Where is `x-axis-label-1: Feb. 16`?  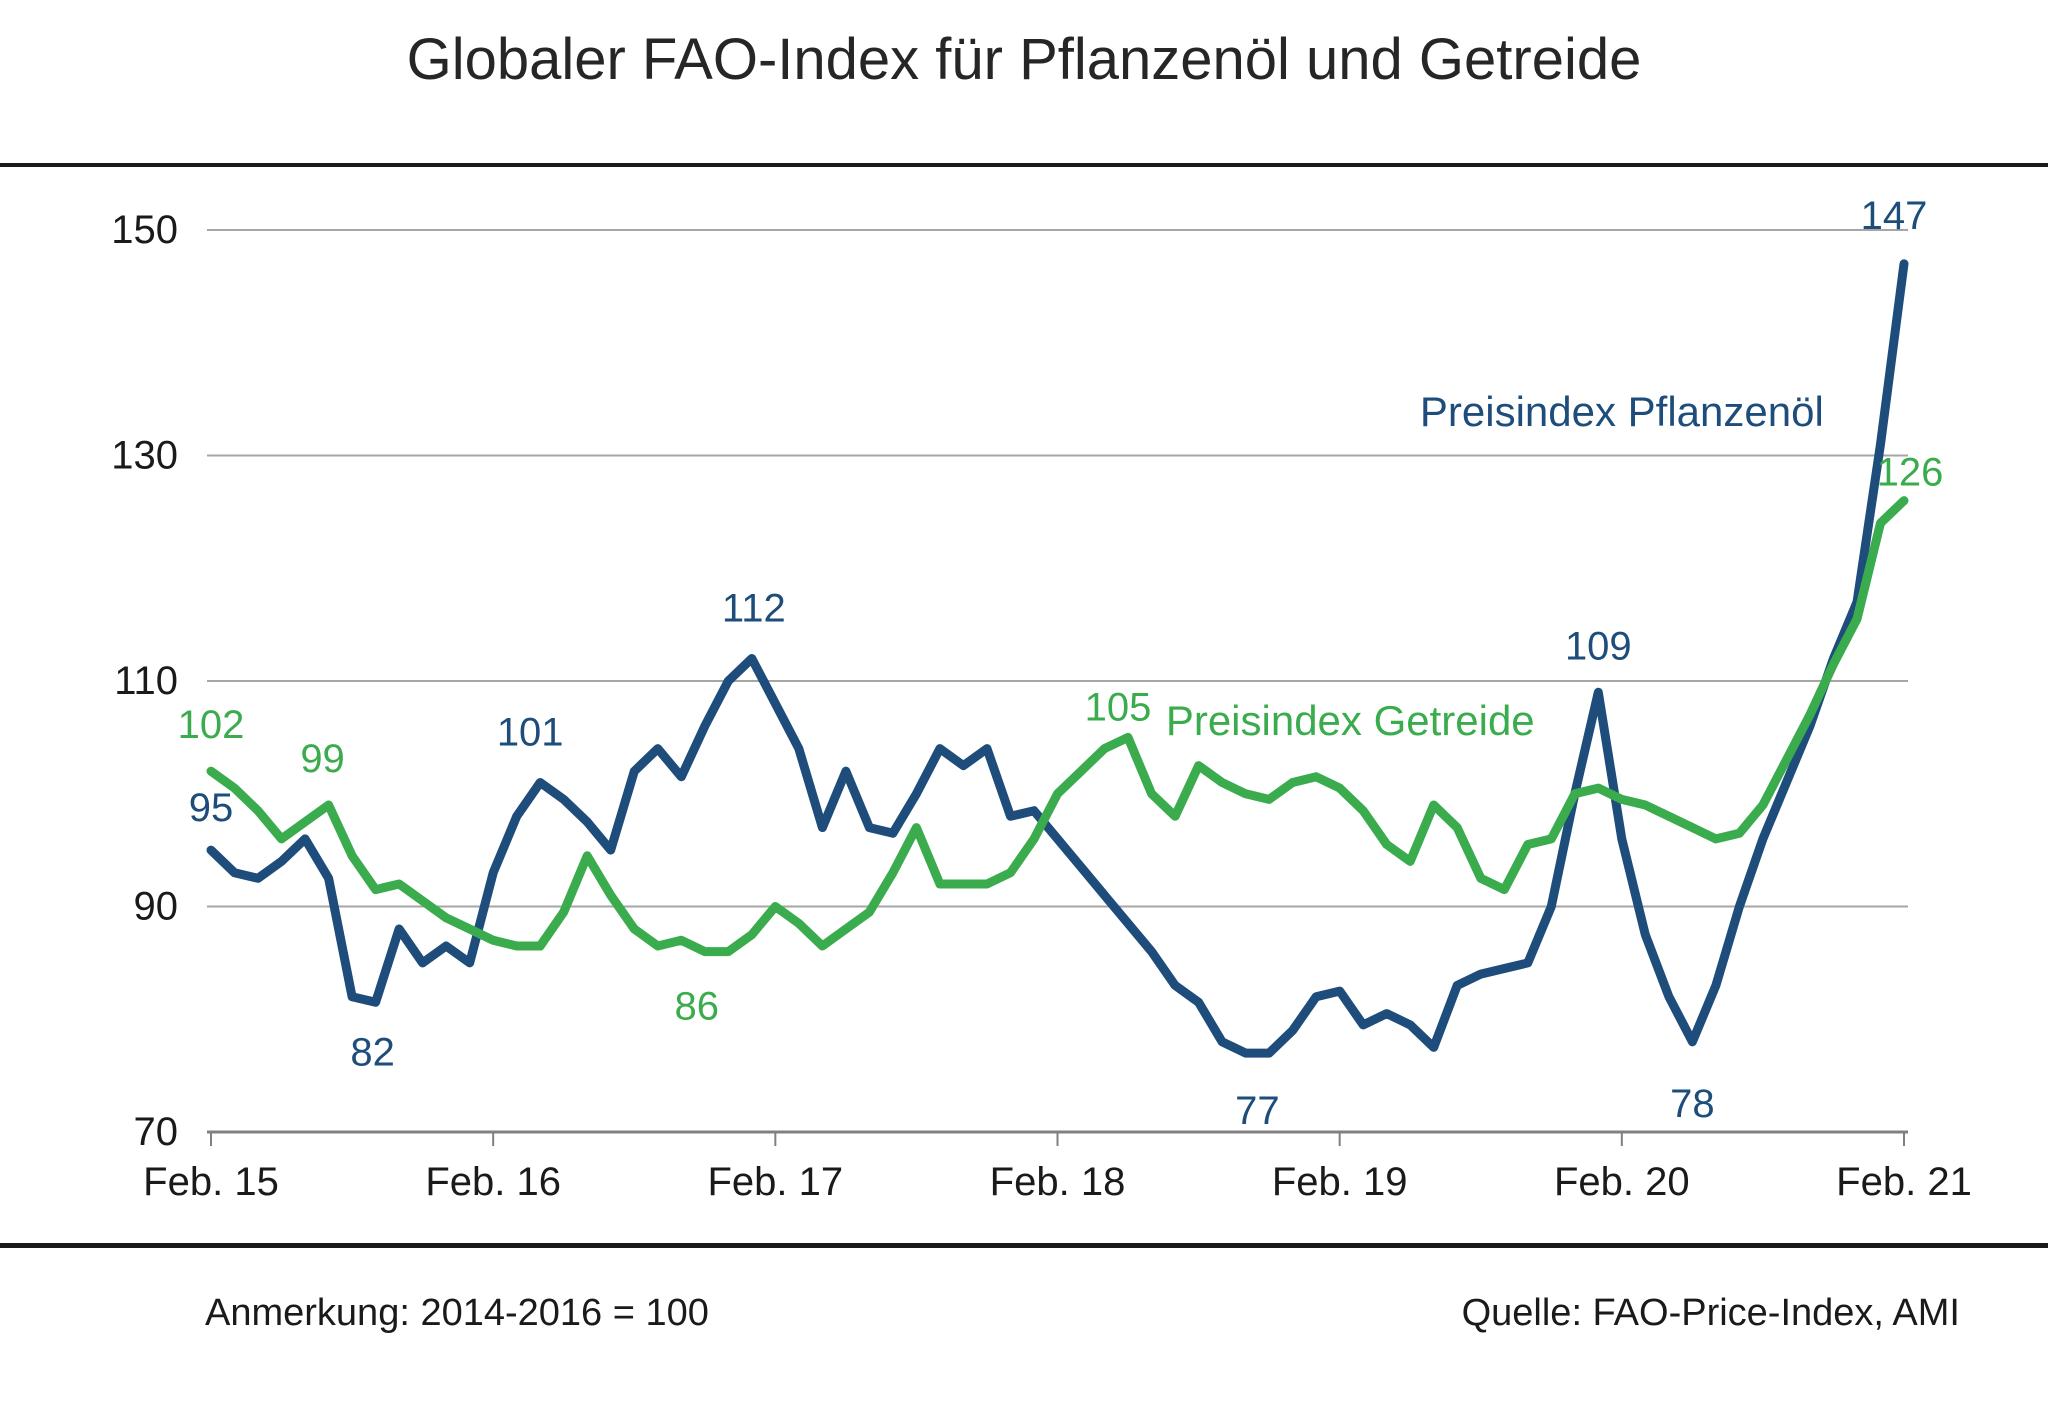 x-axis-label-1: Feb. 16 is located at coordinates (493, 1182).